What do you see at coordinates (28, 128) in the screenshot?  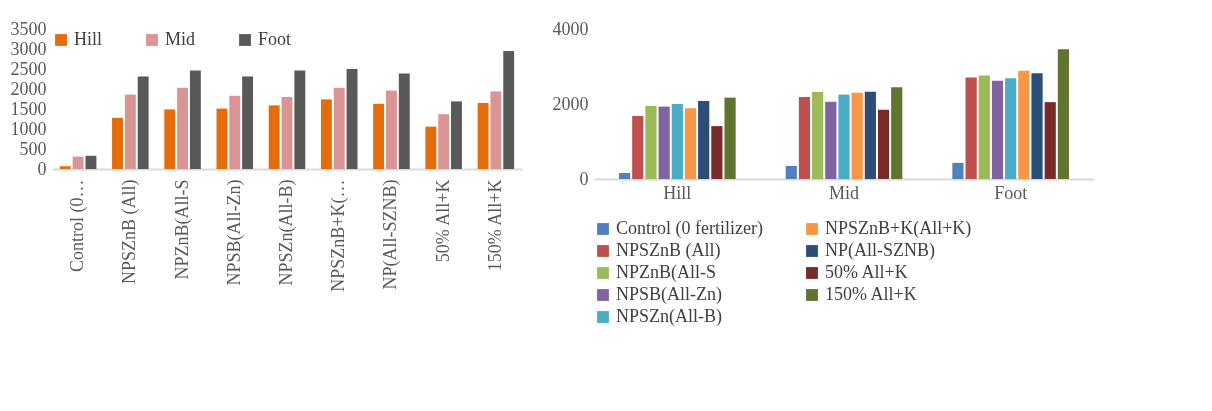 I see `y-tick-label: 1000` at bounding box center [28, 128].